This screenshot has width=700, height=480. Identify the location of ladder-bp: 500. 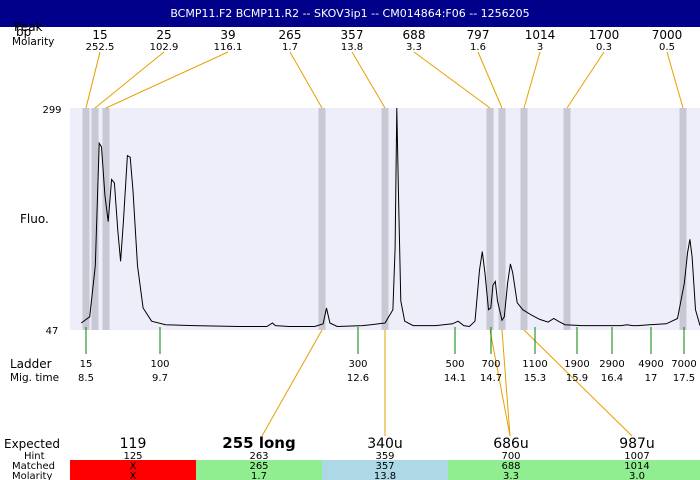
(454, 364).